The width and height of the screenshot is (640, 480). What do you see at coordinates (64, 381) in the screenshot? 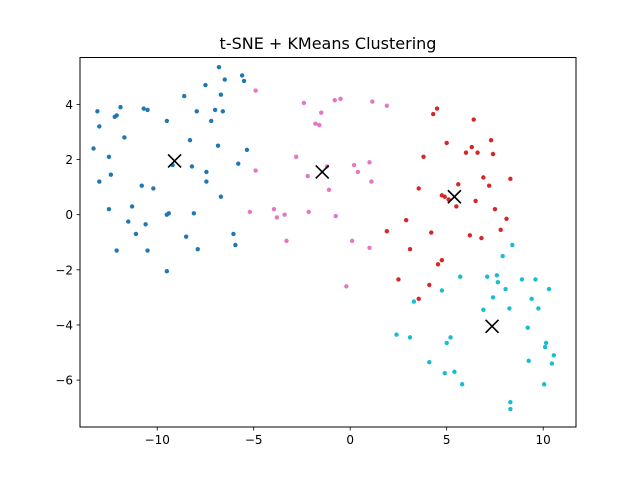
I see `y-tick-label: −6` at bounding box center [64, 381].